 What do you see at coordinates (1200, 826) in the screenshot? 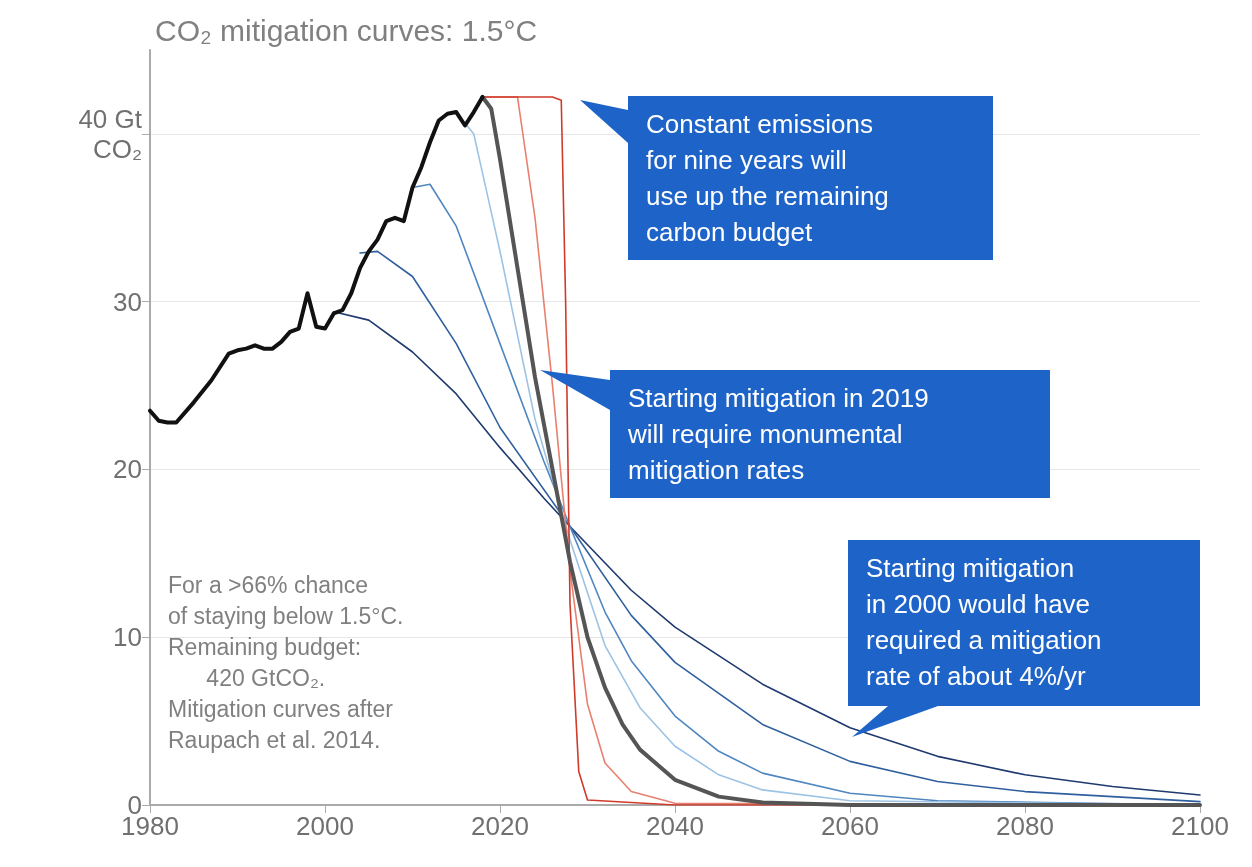
I see `x-tick-label: 2100` at bounding box center [1200, 826].